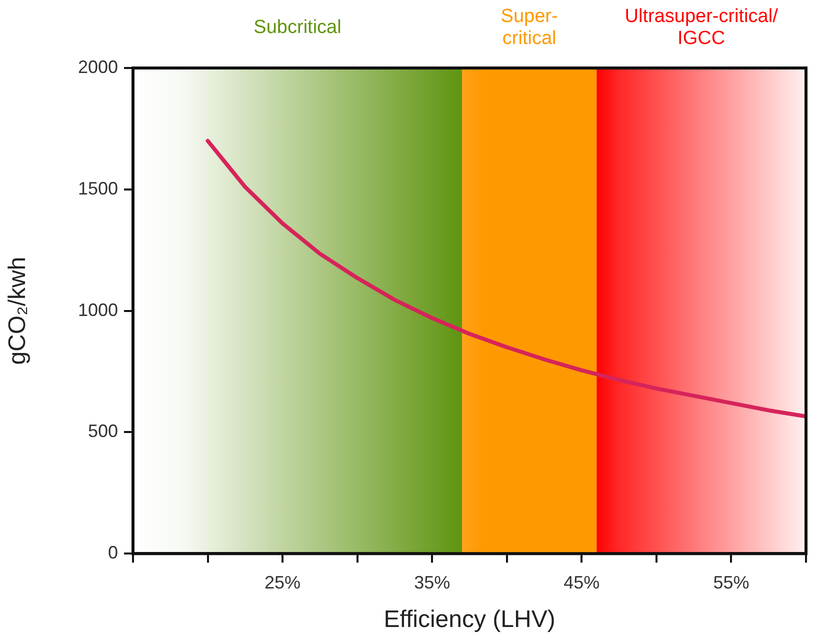 This screenshot has height=643, width=816. I want to click on x-tick-label: 55%, so click(731, 582).